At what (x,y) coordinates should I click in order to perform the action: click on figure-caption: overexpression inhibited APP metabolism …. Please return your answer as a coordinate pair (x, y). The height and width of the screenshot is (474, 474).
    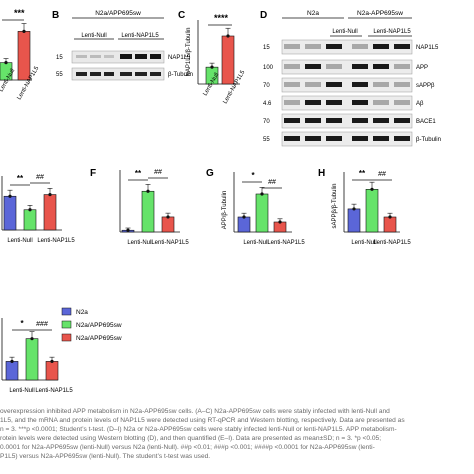
    Looking at the image, I should click on (237, 441).